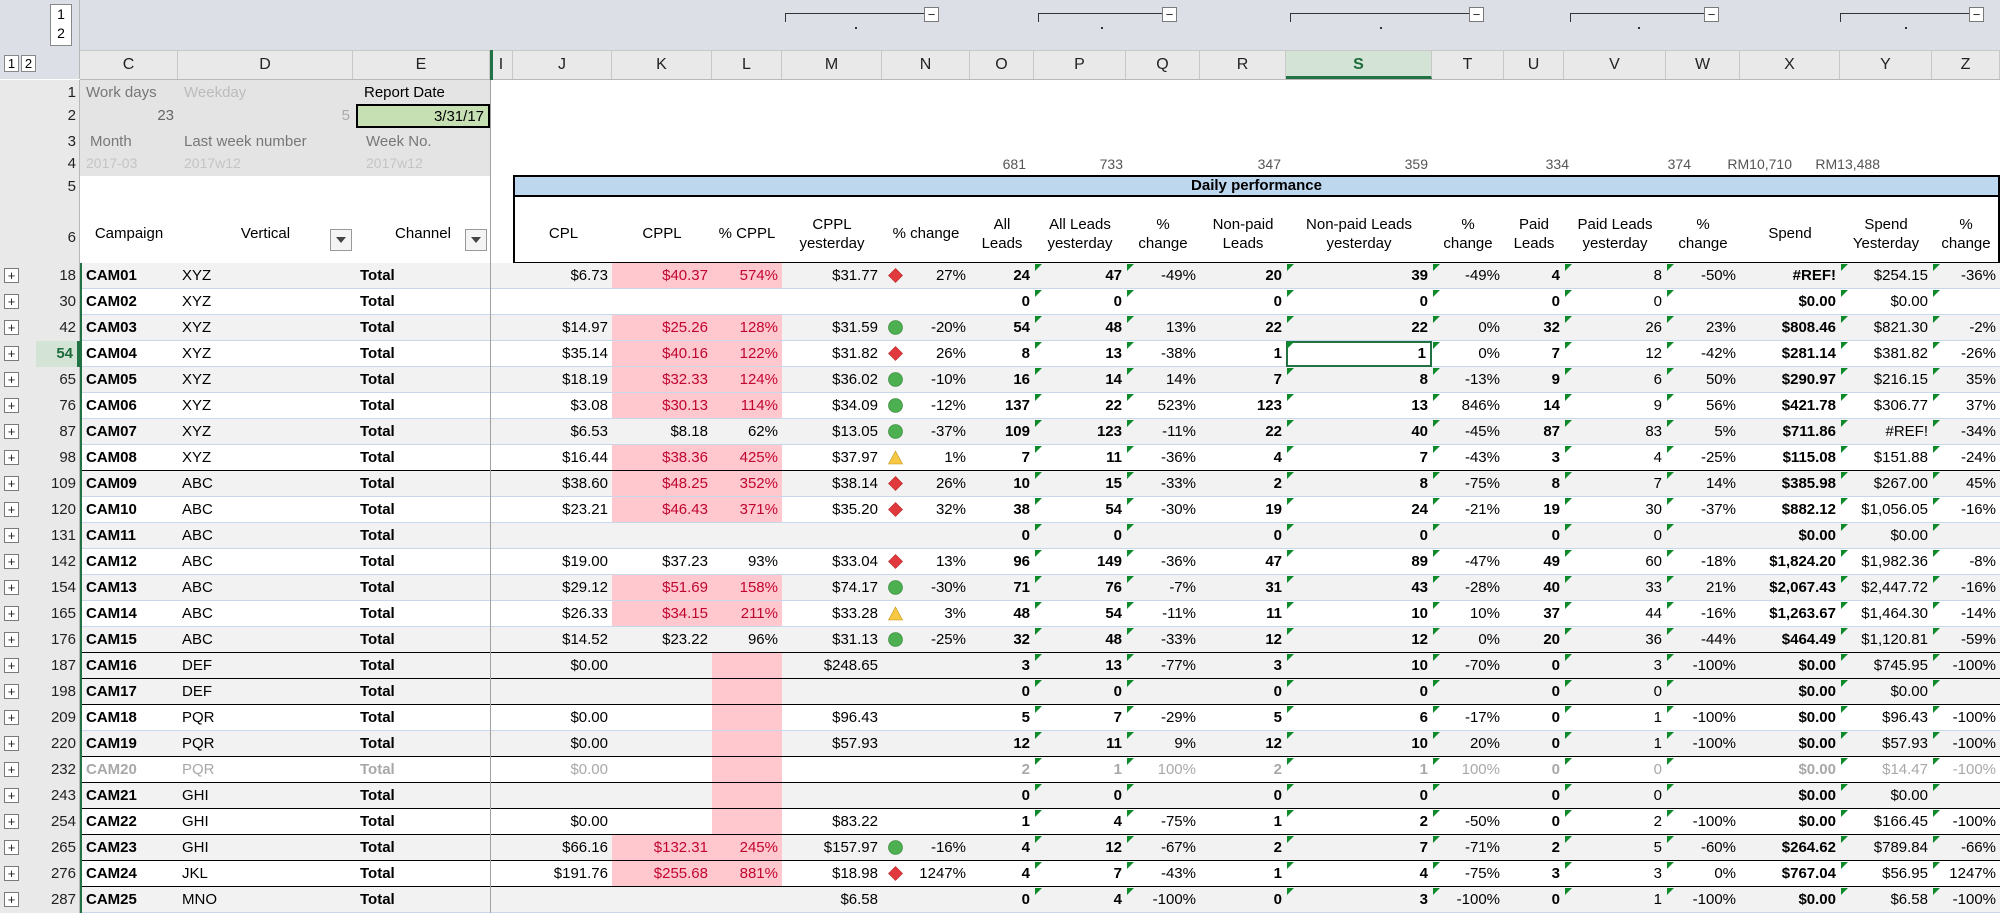 The width and height of the screenshot is (2000, 913). I want to click on cell-all: 1, so click(1025, 821).